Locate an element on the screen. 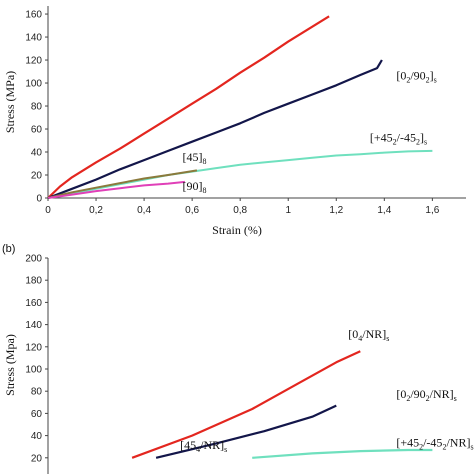  panel-a-annotation: [90]8​ is located at coordinates (195, 187).